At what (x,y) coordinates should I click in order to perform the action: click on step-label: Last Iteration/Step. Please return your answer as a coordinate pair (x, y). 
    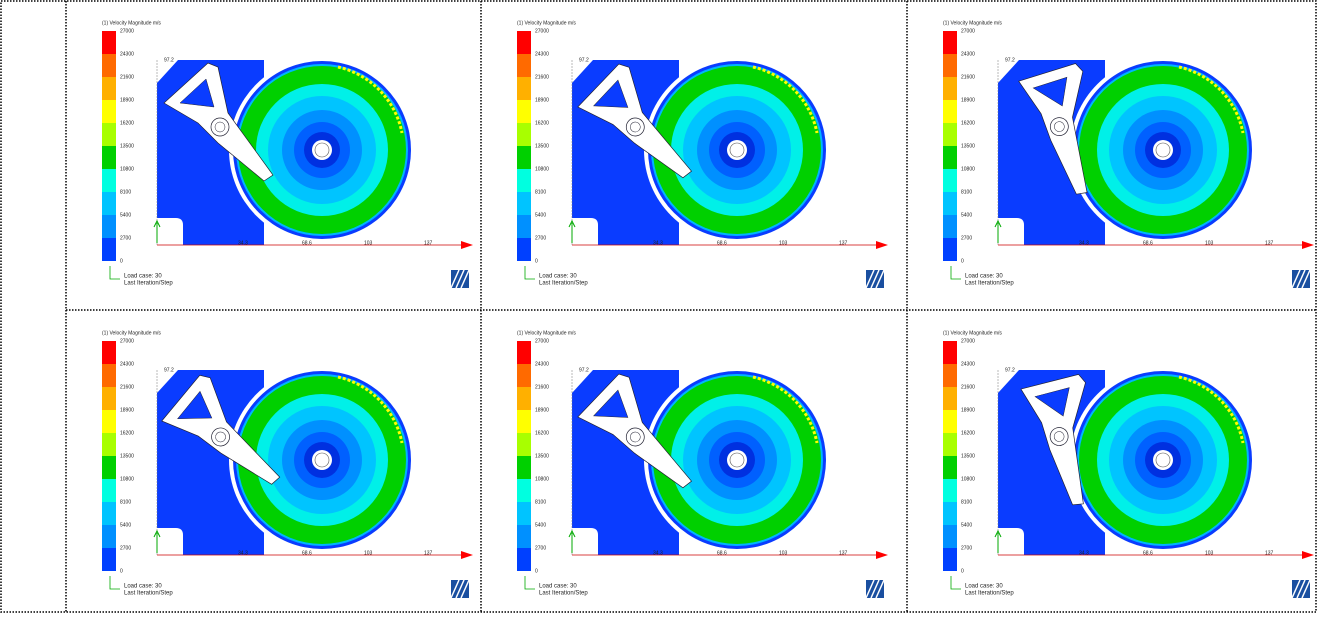
    Looking at the image, I should click on (563, 284).